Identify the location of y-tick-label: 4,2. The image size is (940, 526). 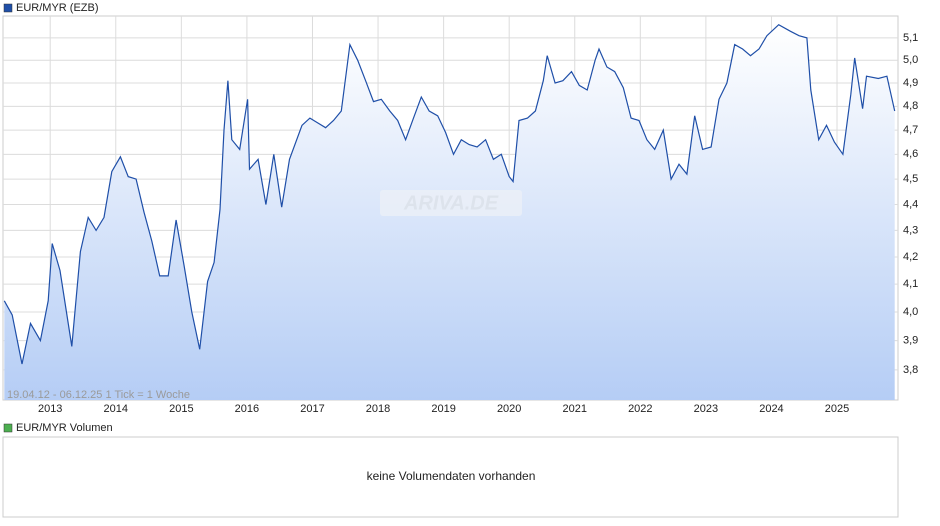
(910, 257).